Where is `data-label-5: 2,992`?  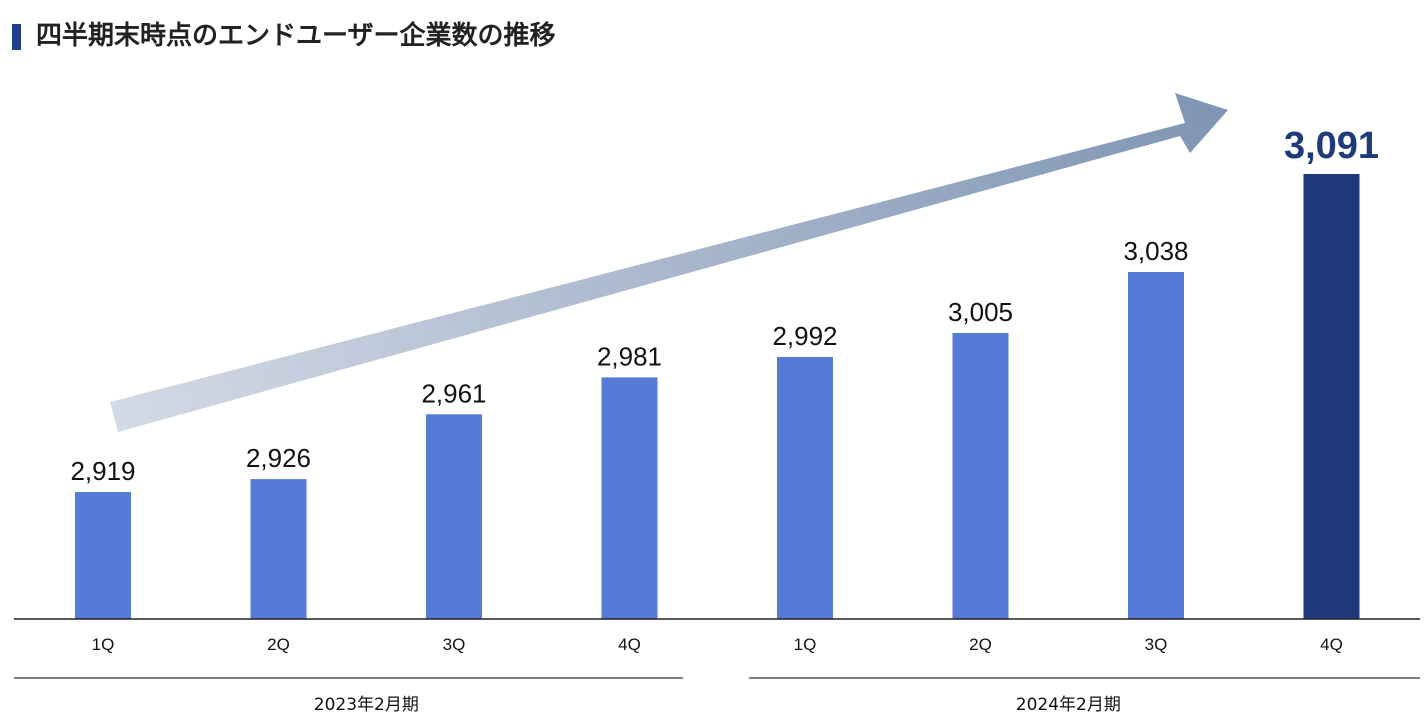 data-label-5: 2,992 is located at coordinates (804, 336).